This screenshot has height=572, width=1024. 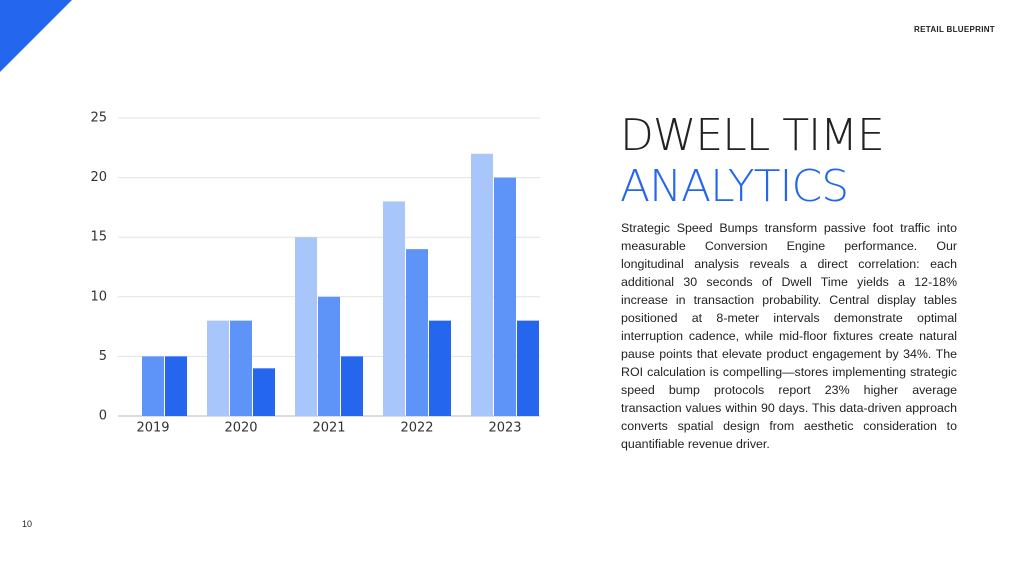 I want to click on brand: RETAIL BLUEPRINT, so click(x=954, y=29).